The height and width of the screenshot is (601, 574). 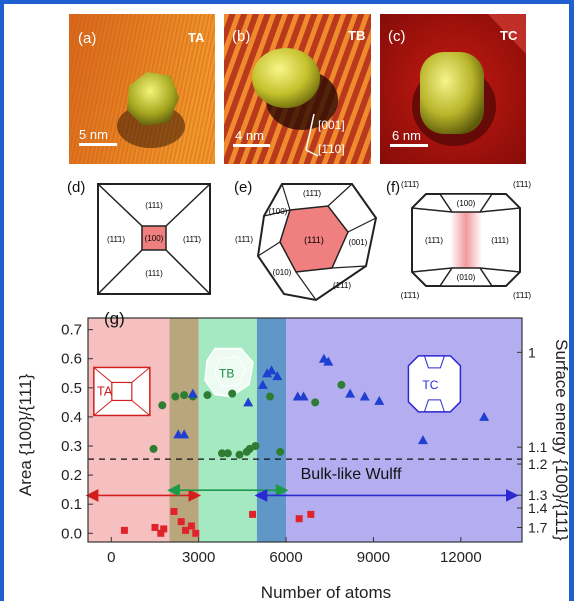 What do you see at coordinates (286, 78) in the screenshot?
I see `particle-b` at bounding box center [286, 78].